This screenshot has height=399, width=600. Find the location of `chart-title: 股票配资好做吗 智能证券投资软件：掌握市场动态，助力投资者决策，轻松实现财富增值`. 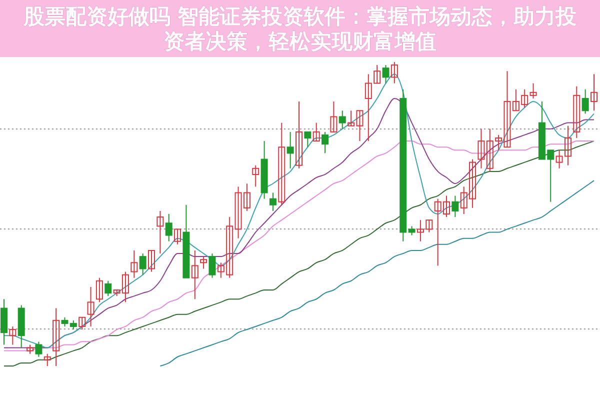

chart-title: 股票配资好做吗 智能证券投资软件：掌握市场动态，助力投资者决策，轻松实现财富增值 is located at coordinates (300, 29).